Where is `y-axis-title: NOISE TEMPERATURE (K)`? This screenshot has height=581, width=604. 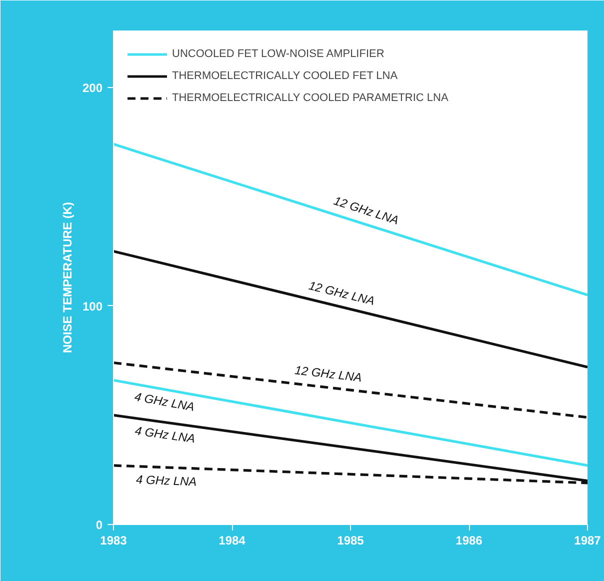
y-axis-title: NOISE TEMPERATURE (K) is located at coordinates (67, 278).